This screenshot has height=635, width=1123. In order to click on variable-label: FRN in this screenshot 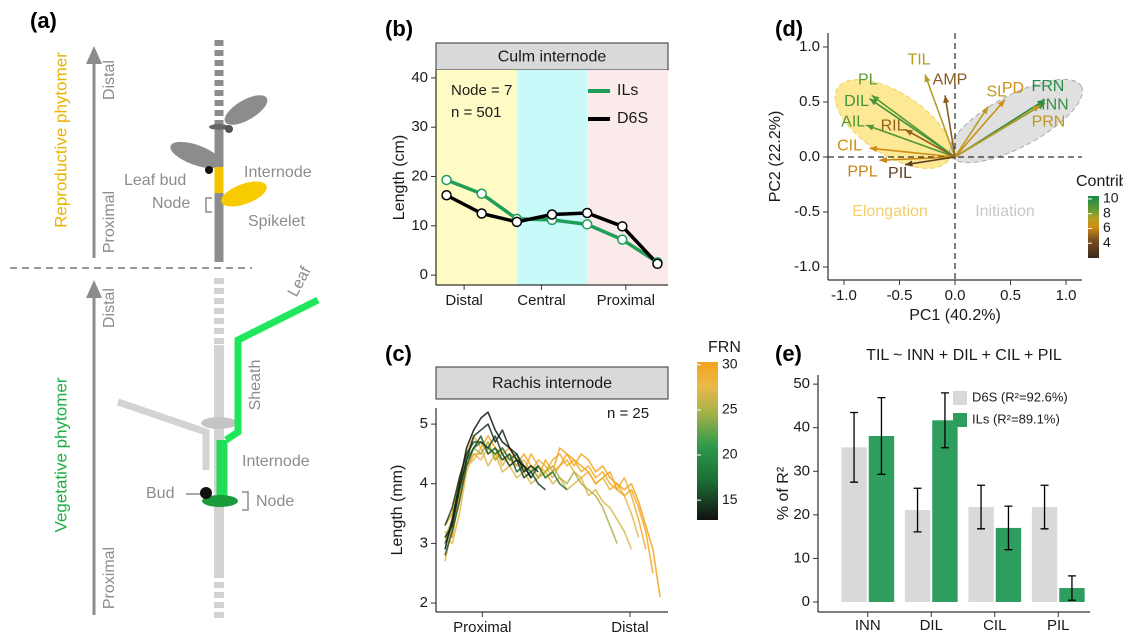, I will do `click(1047, 86)`.